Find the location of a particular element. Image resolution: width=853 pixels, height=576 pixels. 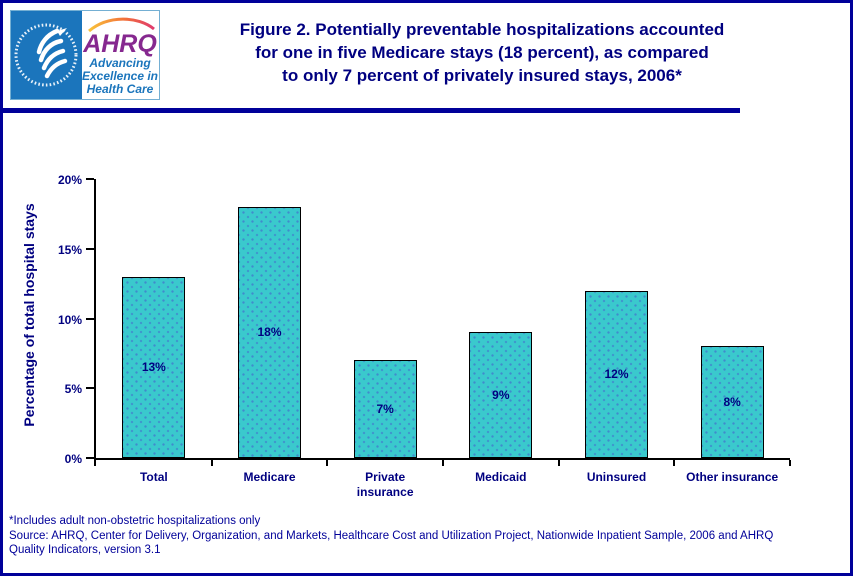

bar-total: 13% is located at coordinates (154, 367).